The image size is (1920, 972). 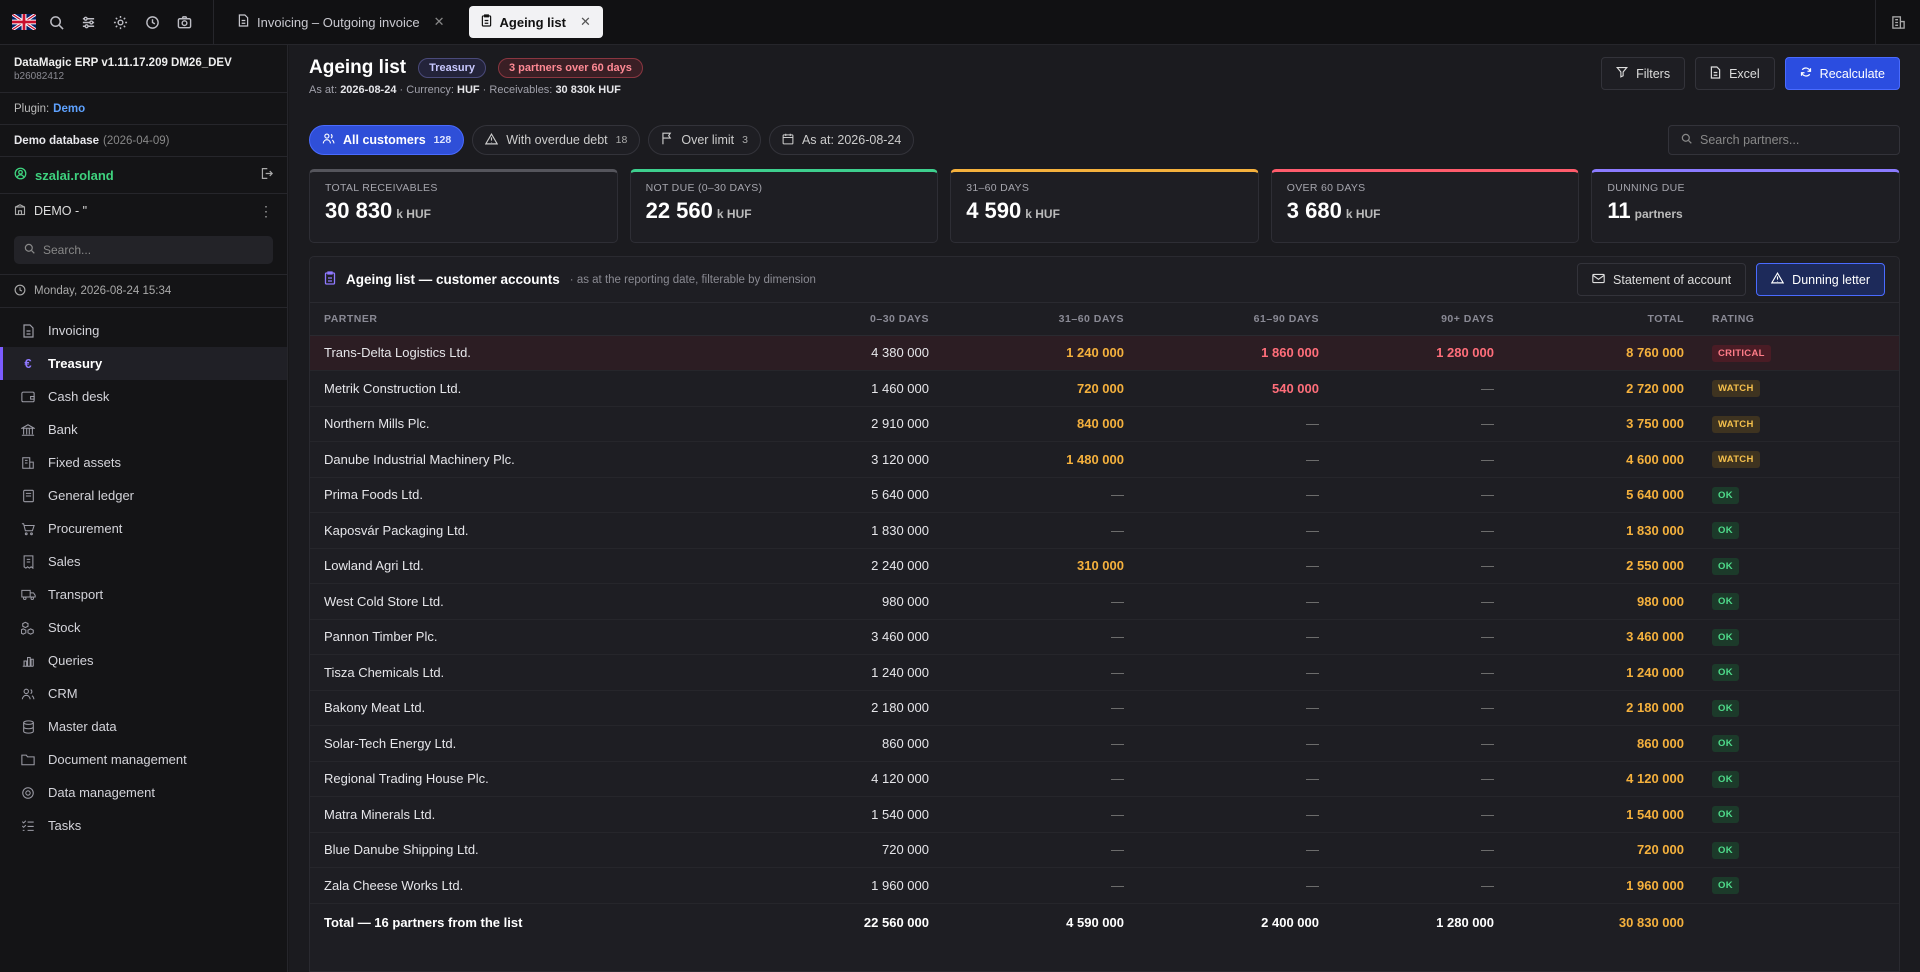 What do you see at coordinates (266, 210) in the screenshot?
I see `more-vertical-icon: ⋮` at bounding box center [266, 210].